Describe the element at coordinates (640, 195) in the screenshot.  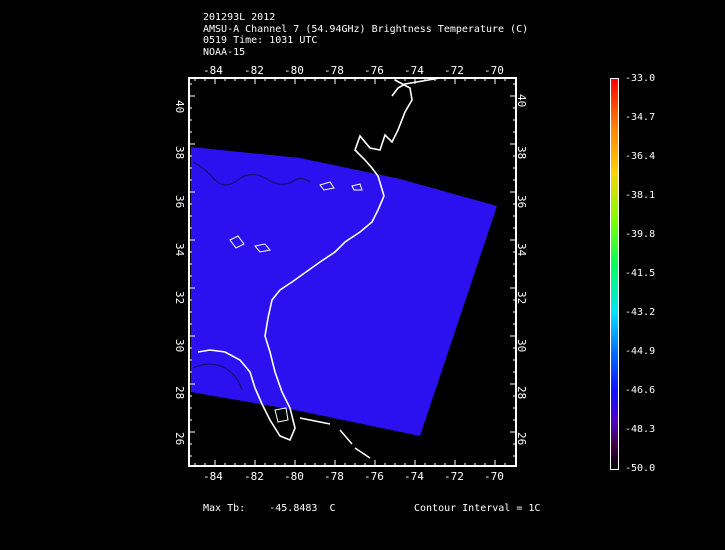
I see `colorbar-label: -38.1` at that location.